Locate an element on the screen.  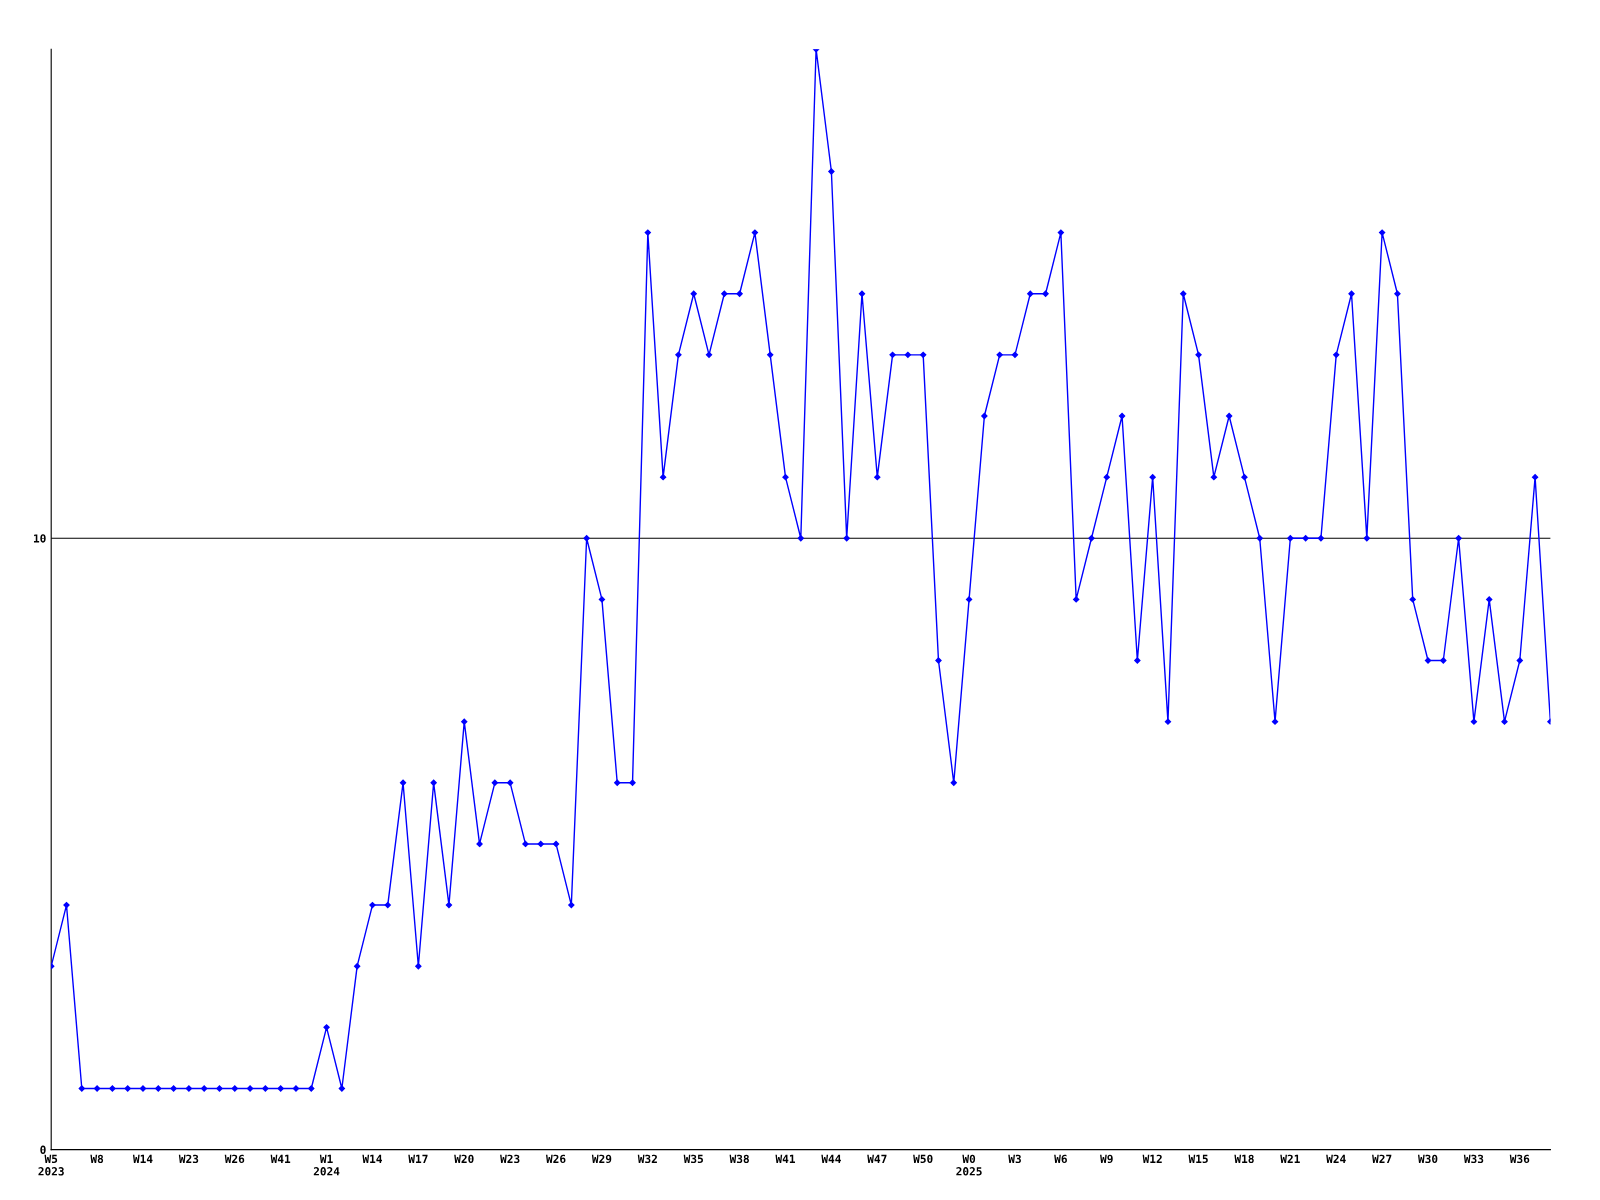
x-tick-label: W30 is located at coordinates (1427, 1159).